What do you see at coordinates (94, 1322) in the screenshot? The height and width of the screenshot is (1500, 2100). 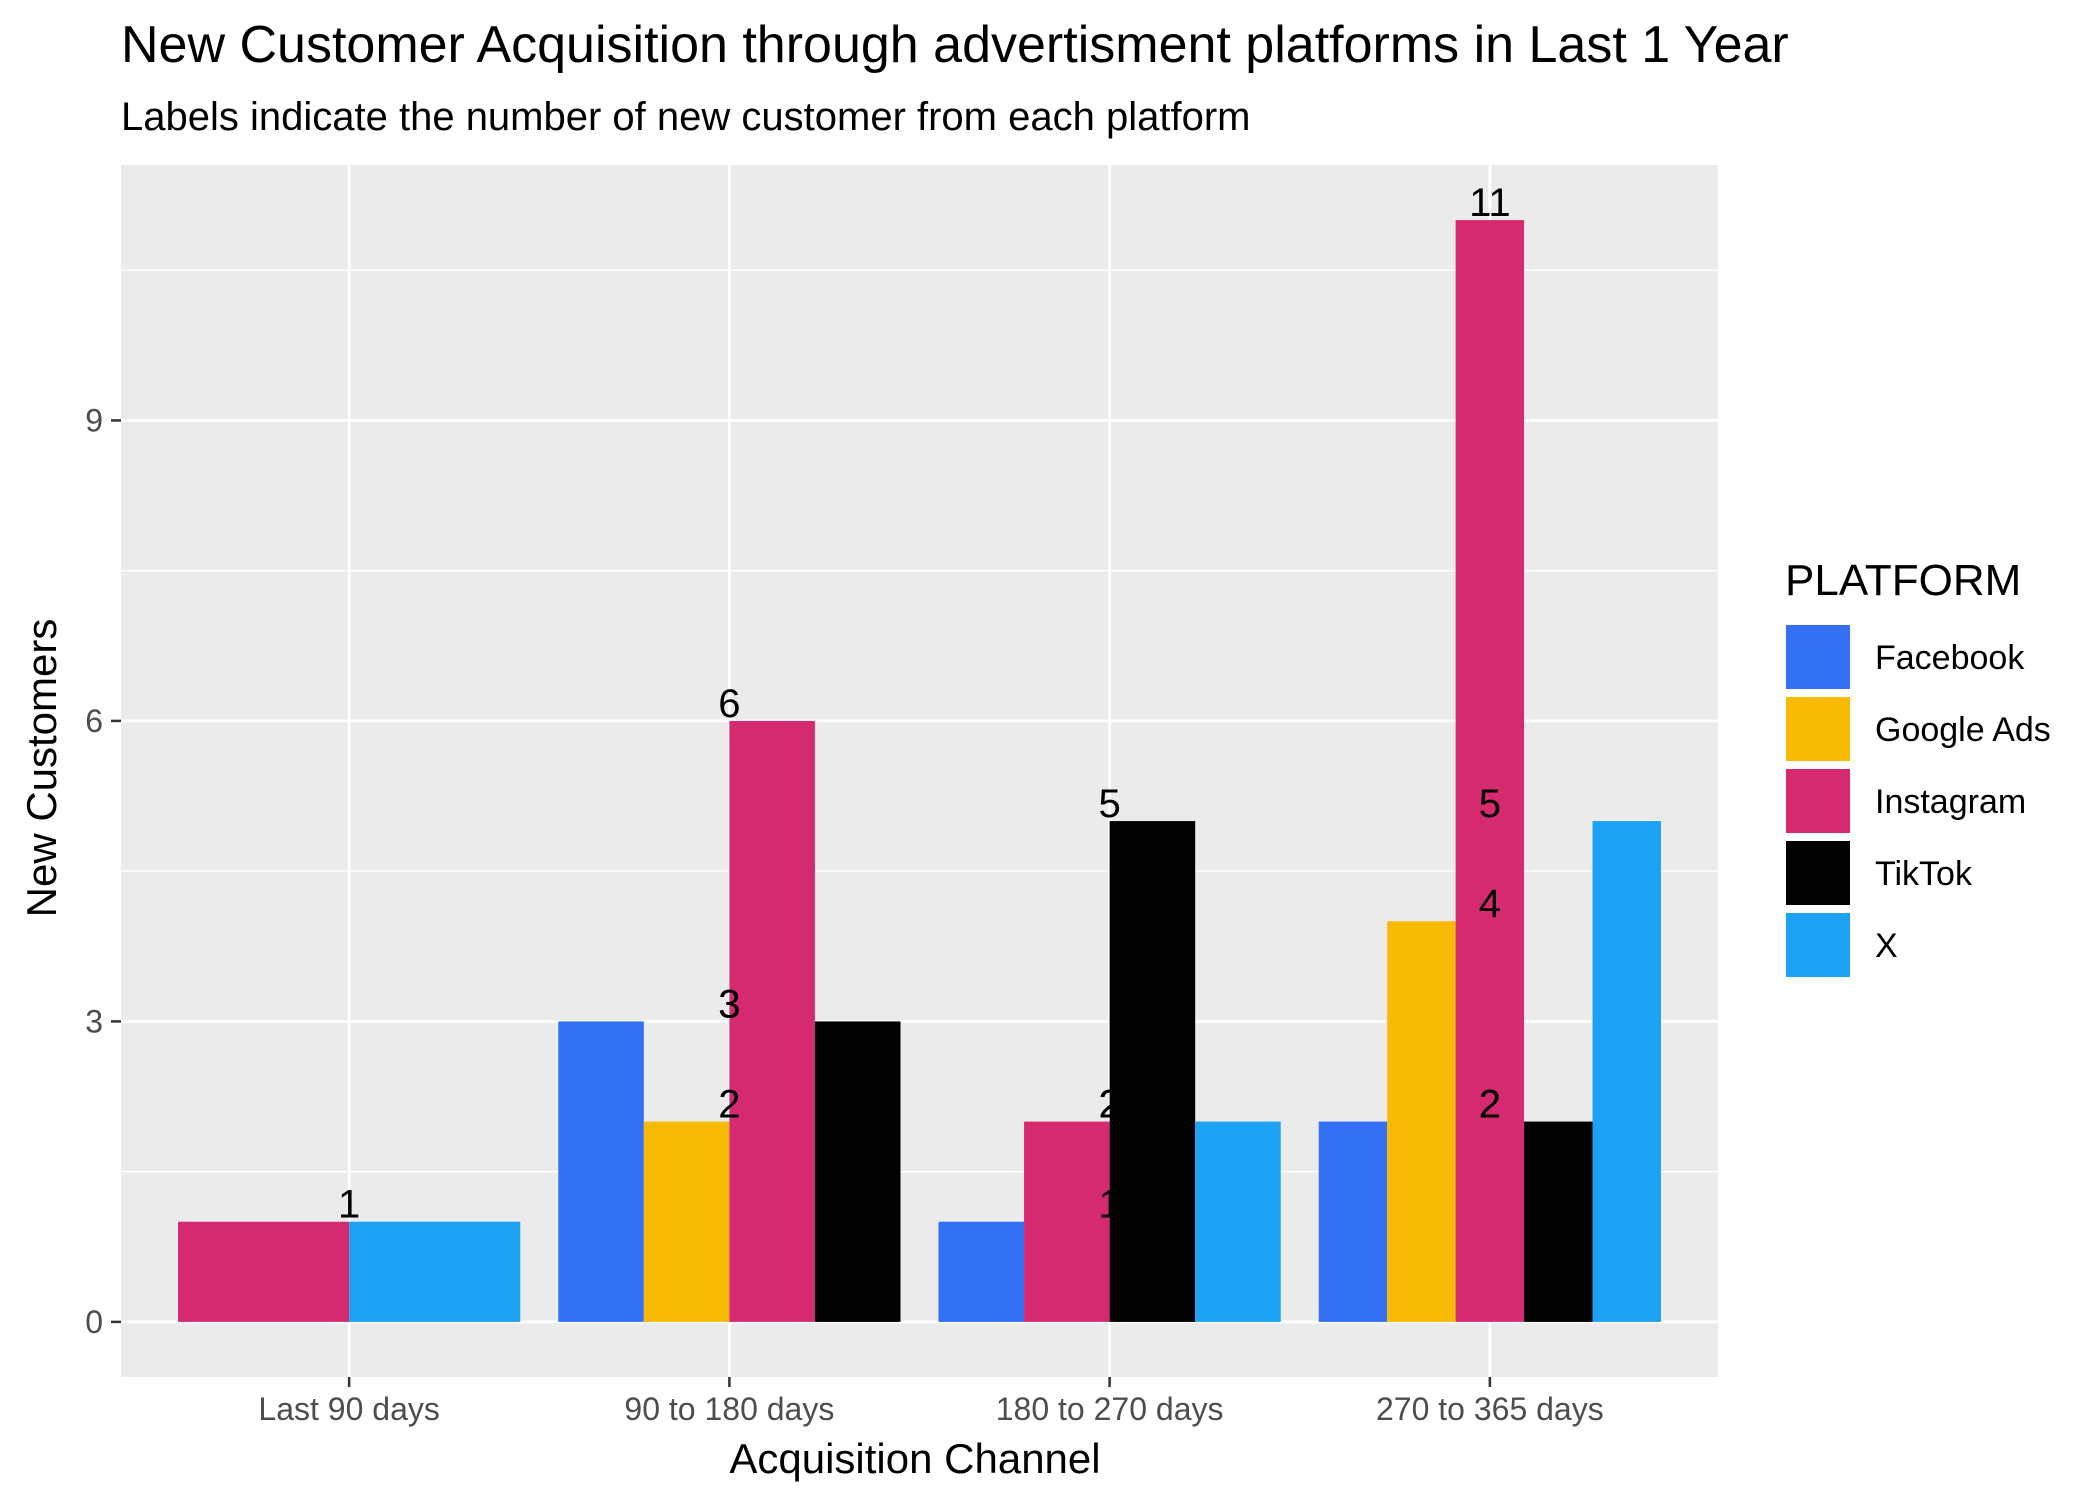 I see `y-tick-label: 0` at bounding box center [94, 1322].